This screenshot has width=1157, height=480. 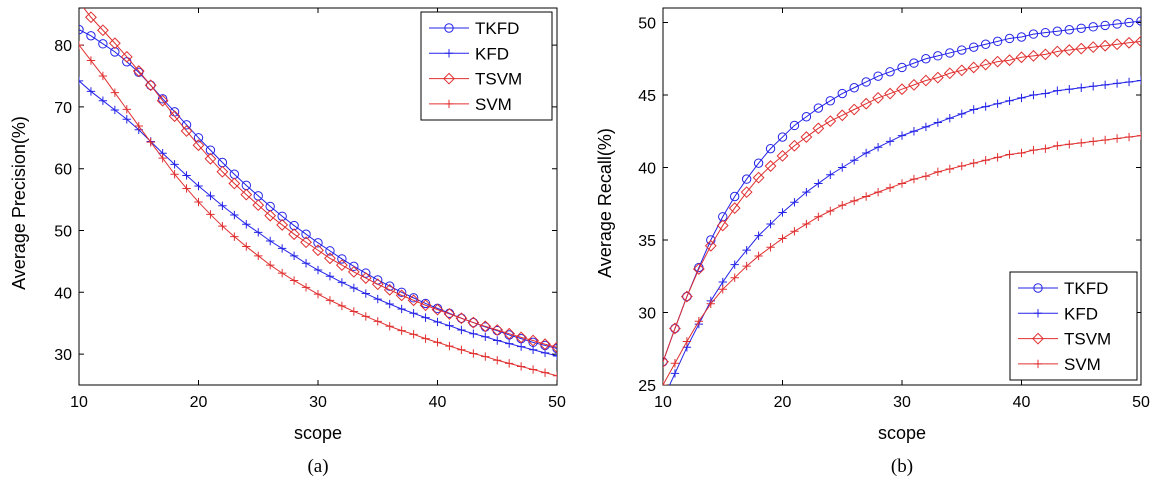 I want to click on x-tick-label-a: 20, so click(x=199, y=402).